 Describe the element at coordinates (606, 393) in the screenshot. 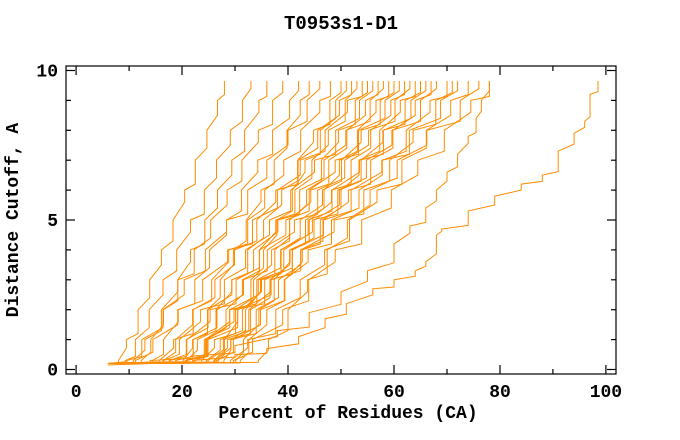

I see `x-tick-label: 100` at that location.